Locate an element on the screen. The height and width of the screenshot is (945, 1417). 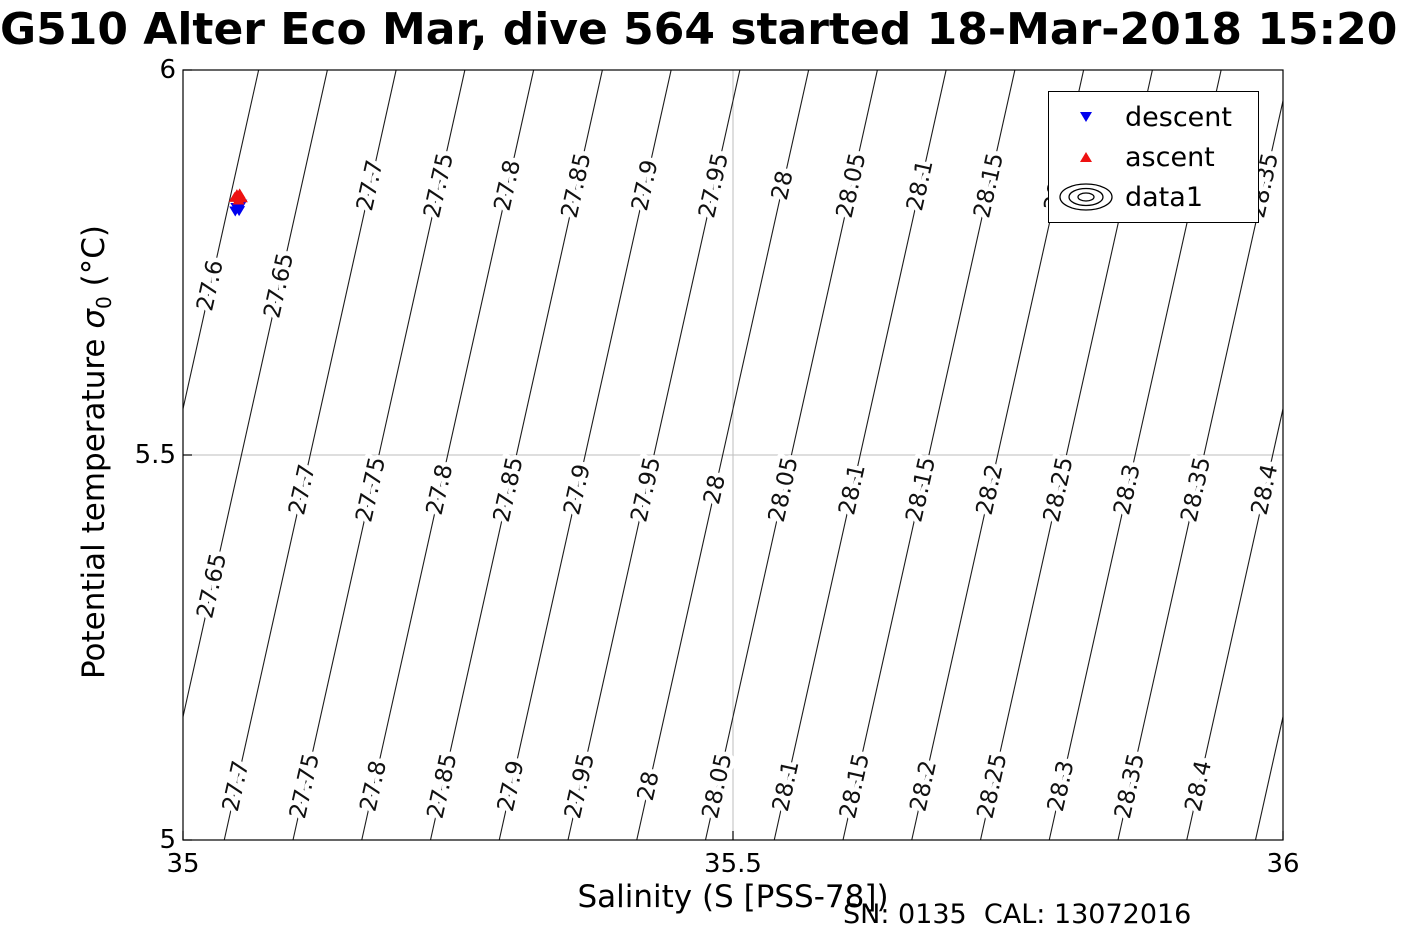
y-tick-label: 5.5 is located at coordinates (155, 455).